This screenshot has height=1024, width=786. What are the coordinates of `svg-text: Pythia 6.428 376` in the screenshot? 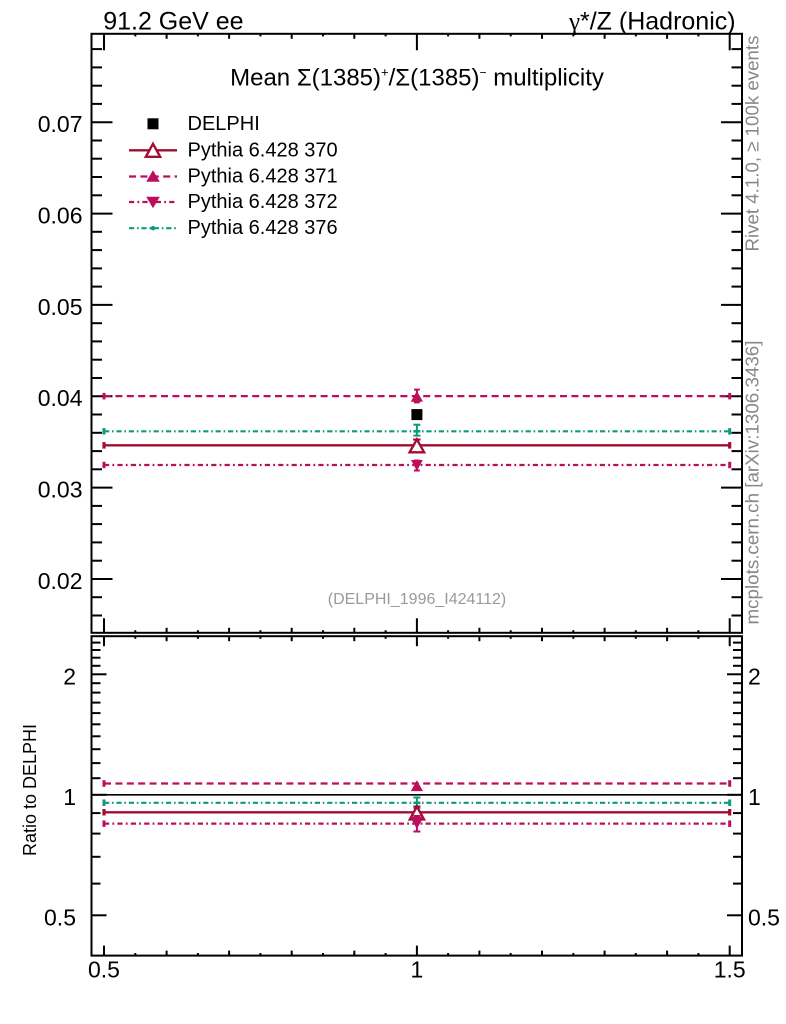 It's located at (263, 228).